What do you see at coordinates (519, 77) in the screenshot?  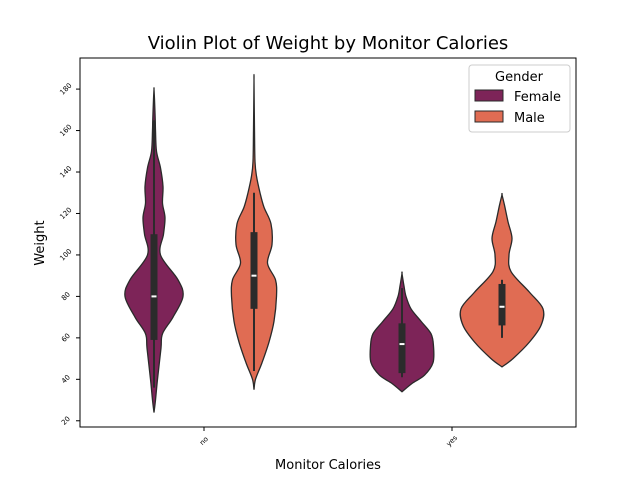 I see `legend-title: Gender` at bounding box center [519, 77].